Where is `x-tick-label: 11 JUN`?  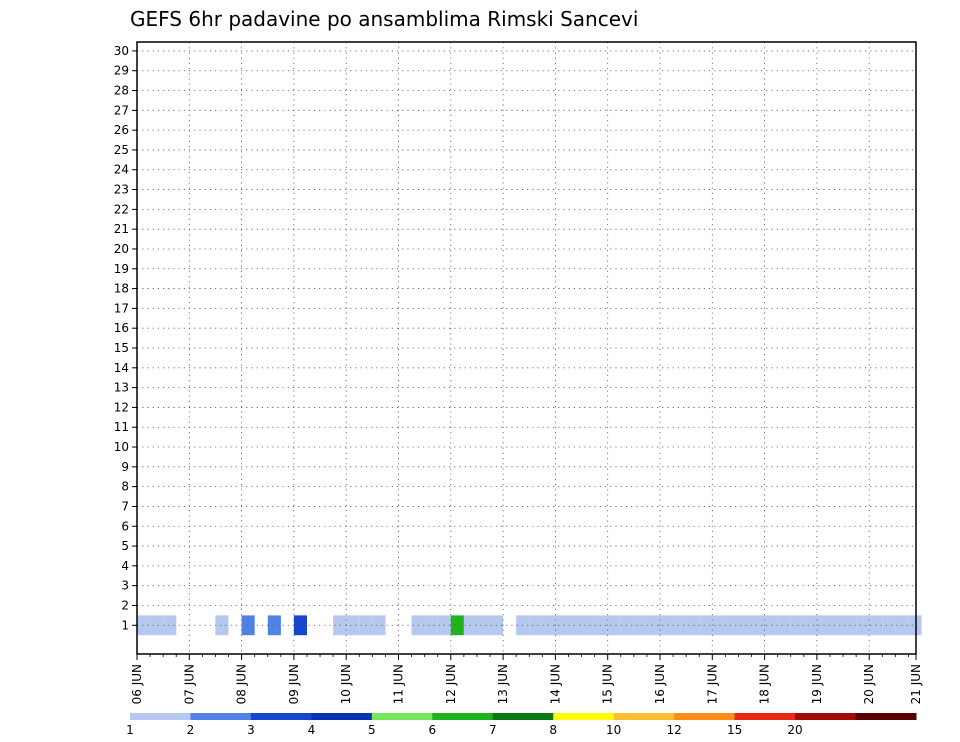 x-tick-label: 11 JUN is located at coordinates (399, 684).